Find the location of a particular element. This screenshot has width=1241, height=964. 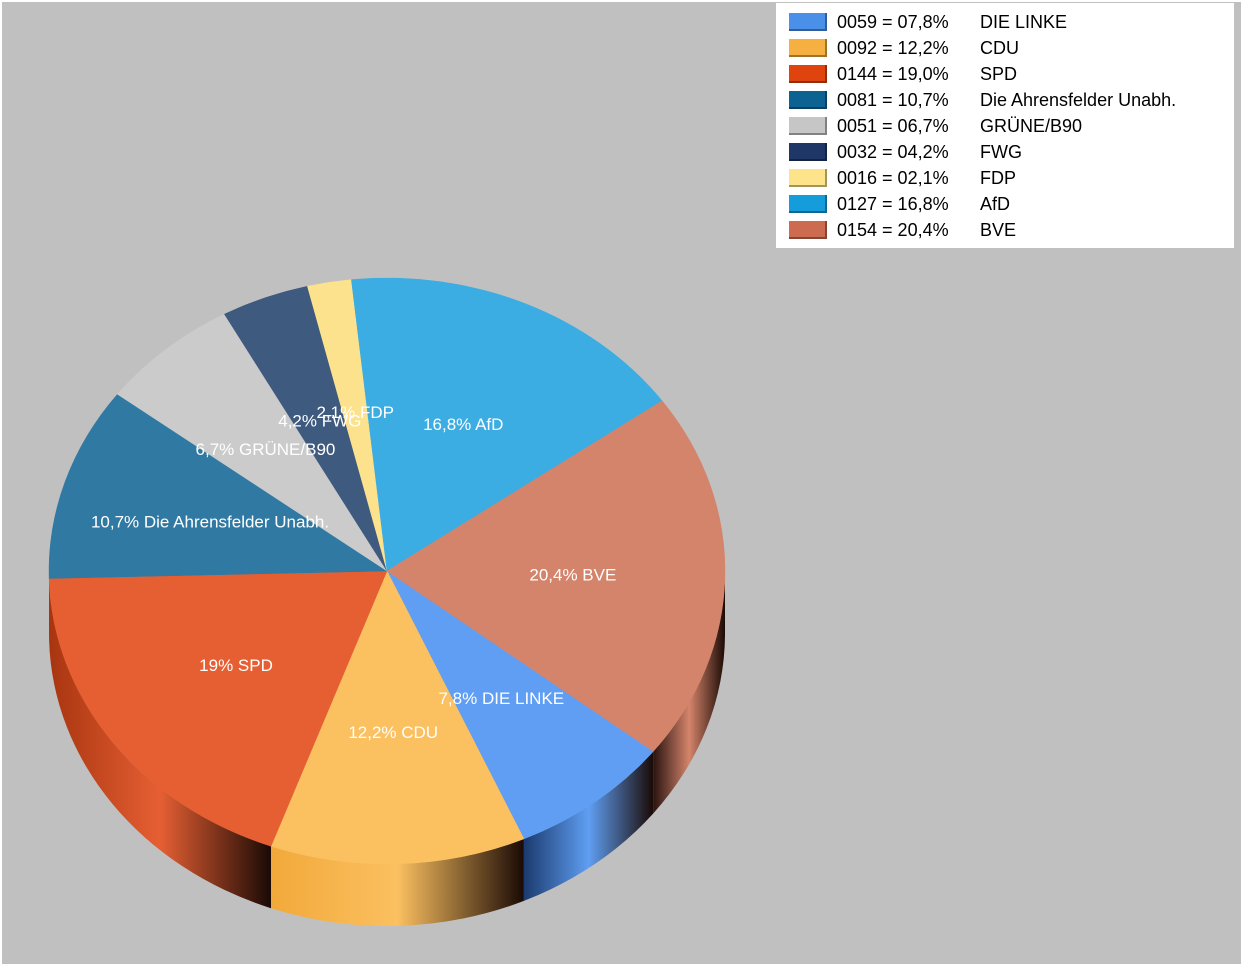

legend-value: 0032 = 04,2% is located at coordinates (893, 151).